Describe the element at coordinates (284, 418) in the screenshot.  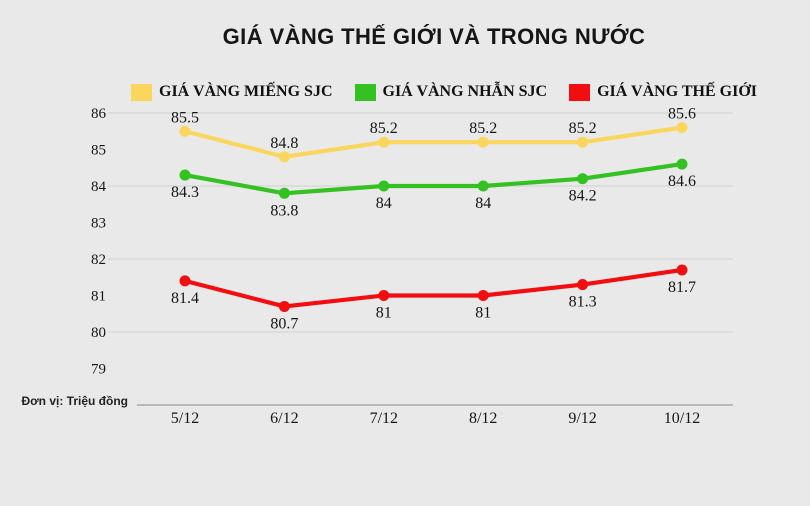
I see `x-tick-label: 6/12` at that location.